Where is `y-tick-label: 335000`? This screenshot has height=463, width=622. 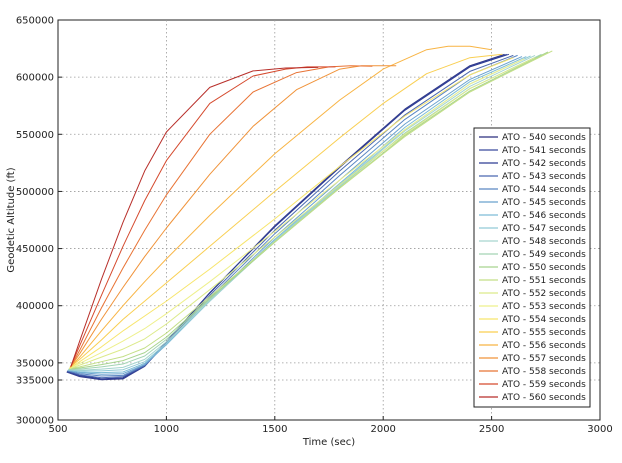
y-tick-label: 335000 is located at coordinates (35, 381).